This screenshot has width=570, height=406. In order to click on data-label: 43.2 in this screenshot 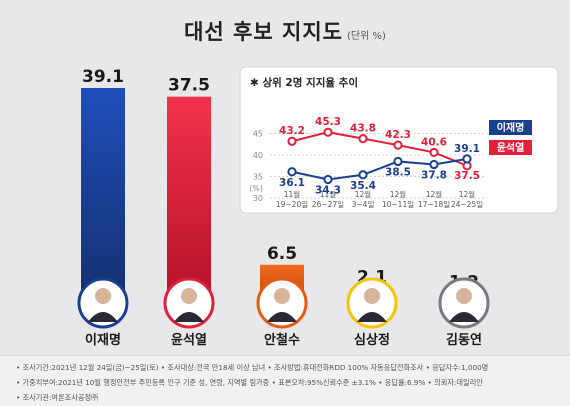, I will do `click(292, 131)`.